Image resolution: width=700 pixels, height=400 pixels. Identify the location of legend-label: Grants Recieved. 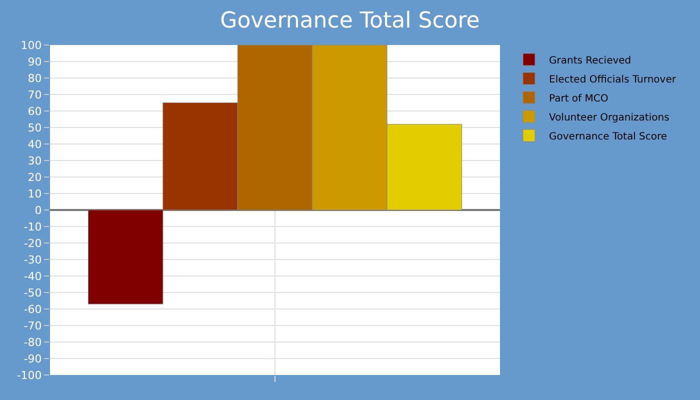
(590, 60).